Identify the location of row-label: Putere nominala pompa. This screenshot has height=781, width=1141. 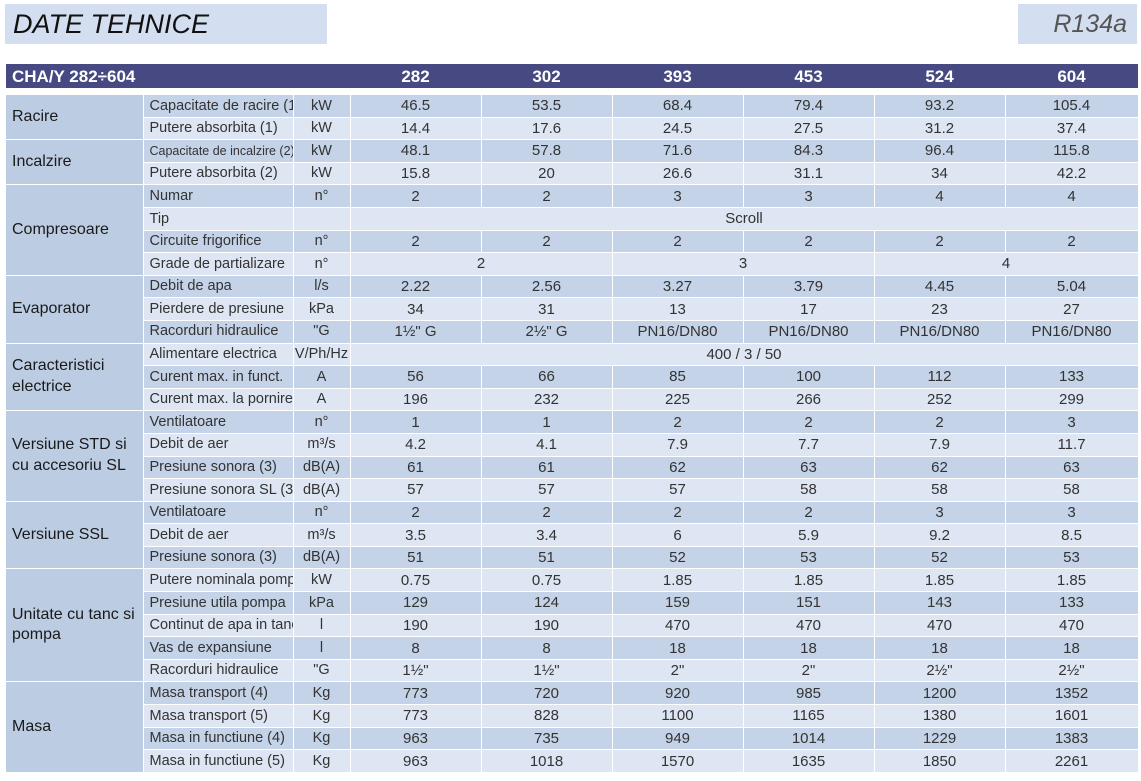
(218, 580).